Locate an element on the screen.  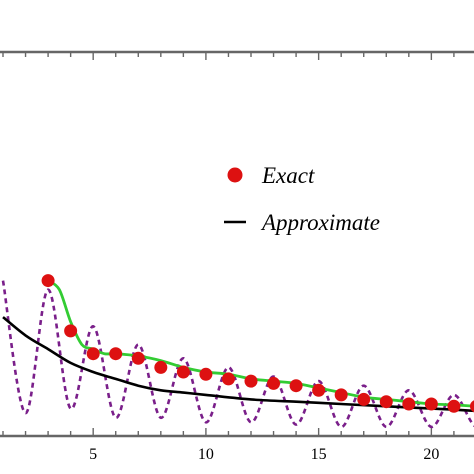
legend-exact-label: Exact is located at coordinates (288, 175).